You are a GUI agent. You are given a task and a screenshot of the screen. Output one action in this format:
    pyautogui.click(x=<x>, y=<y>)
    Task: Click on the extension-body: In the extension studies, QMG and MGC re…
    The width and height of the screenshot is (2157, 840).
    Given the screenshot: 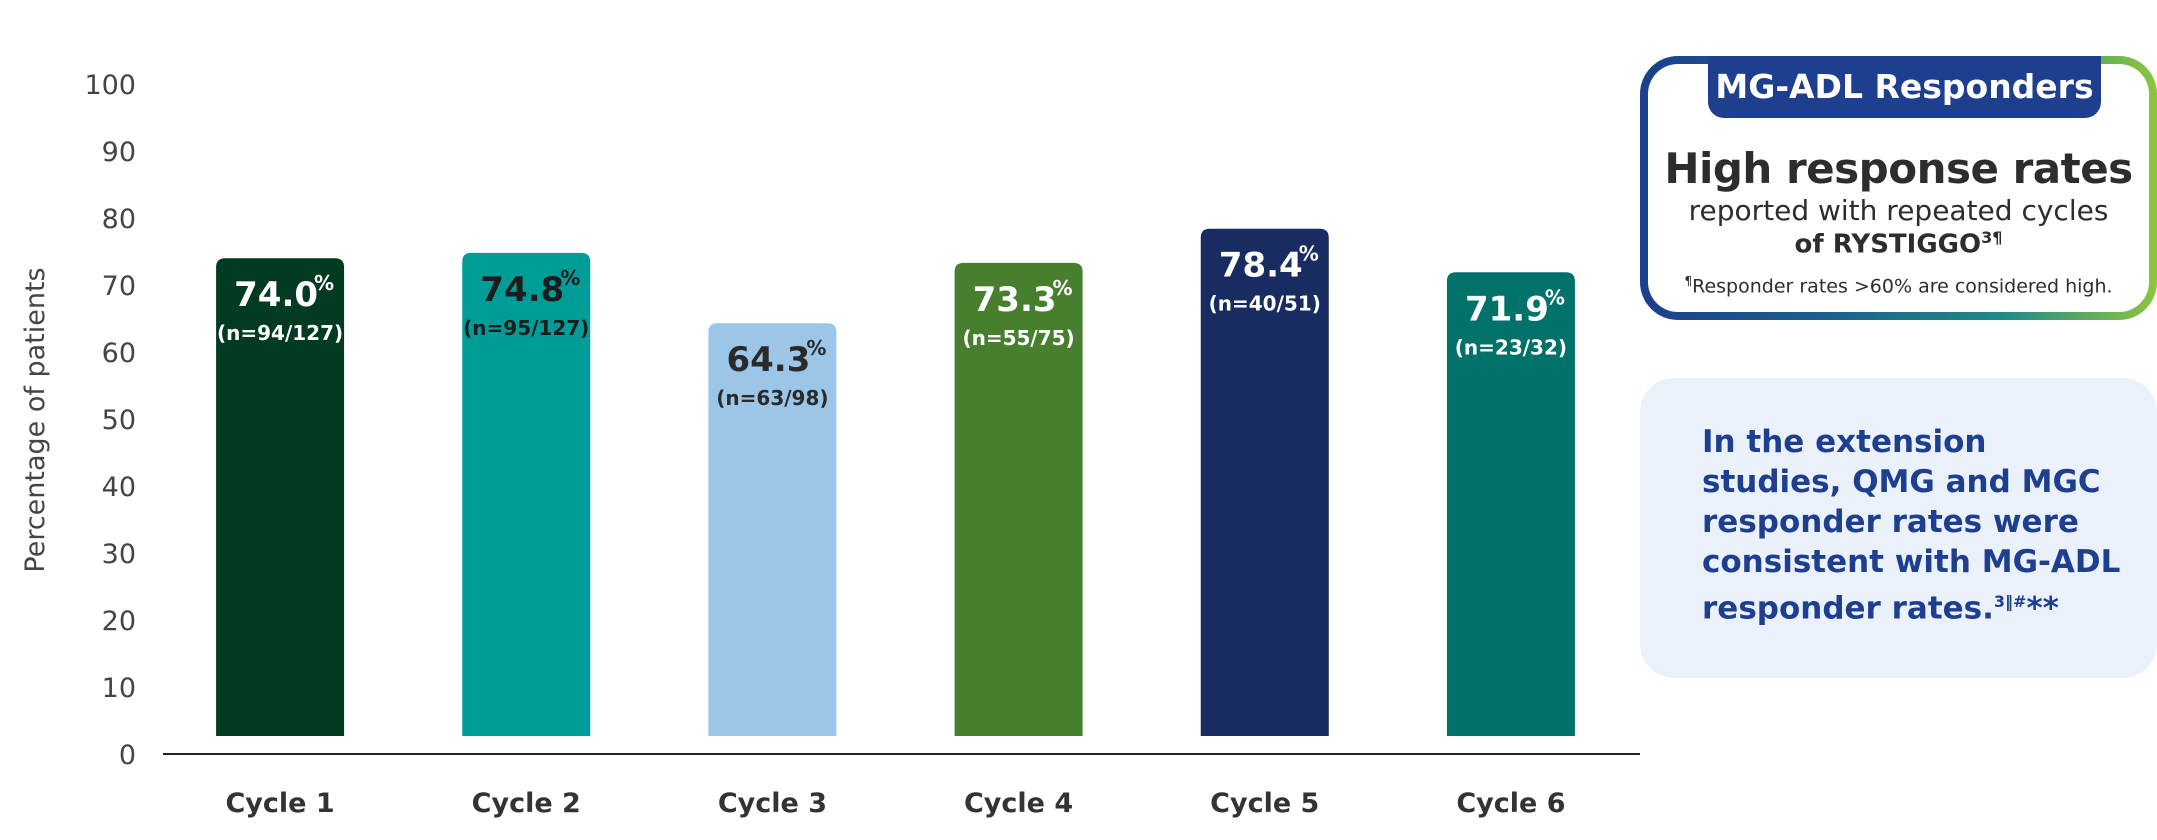 What is the action you would take?
    pyautogui.click(x=1911, y=525)
    